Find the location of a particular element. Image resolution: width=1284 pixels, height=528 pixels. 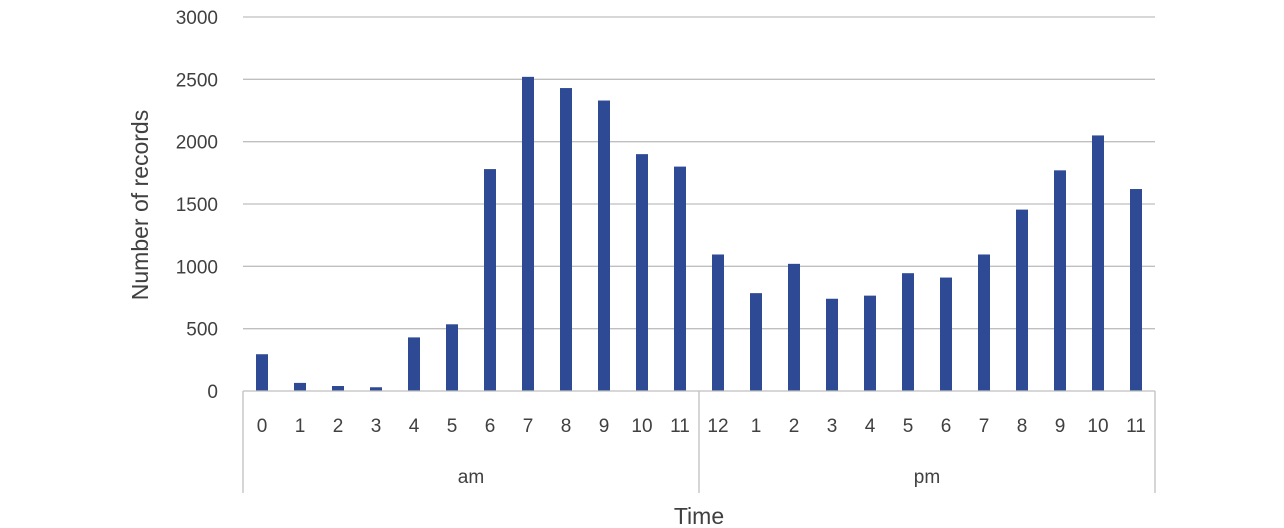

y-tick-label: 1500 is located at coordinates (197, 205).